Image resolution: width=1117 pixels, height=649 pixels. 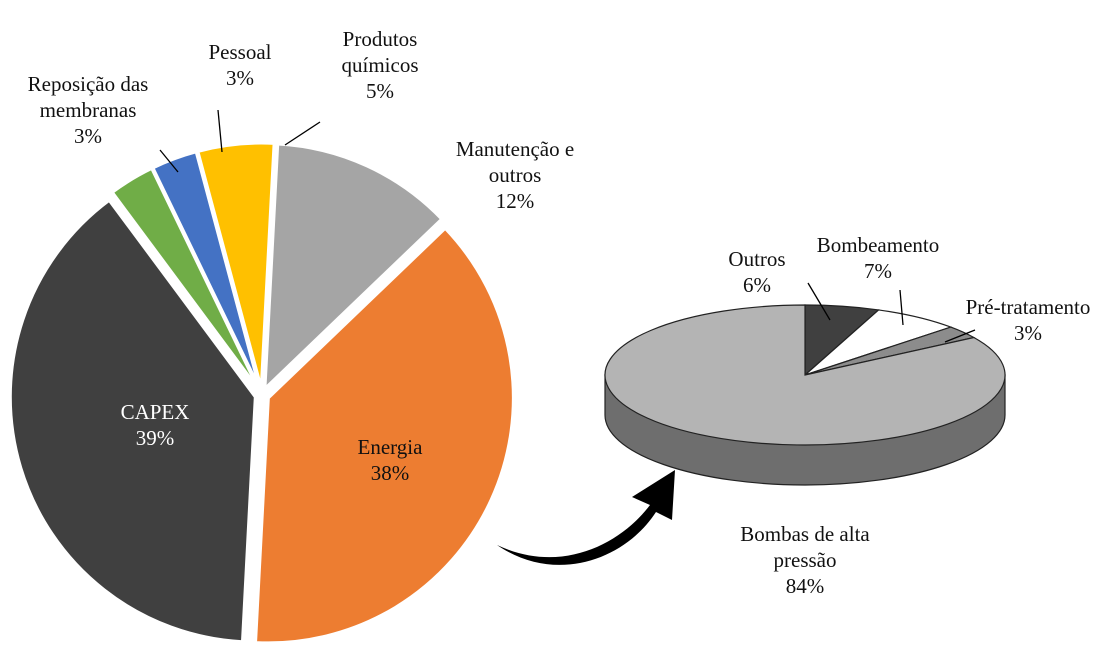 What do you see at coordinates (878, 258) in the screenshot?
I see `slice-label: Bombeamento 7%` at bounding box center [878, 258].